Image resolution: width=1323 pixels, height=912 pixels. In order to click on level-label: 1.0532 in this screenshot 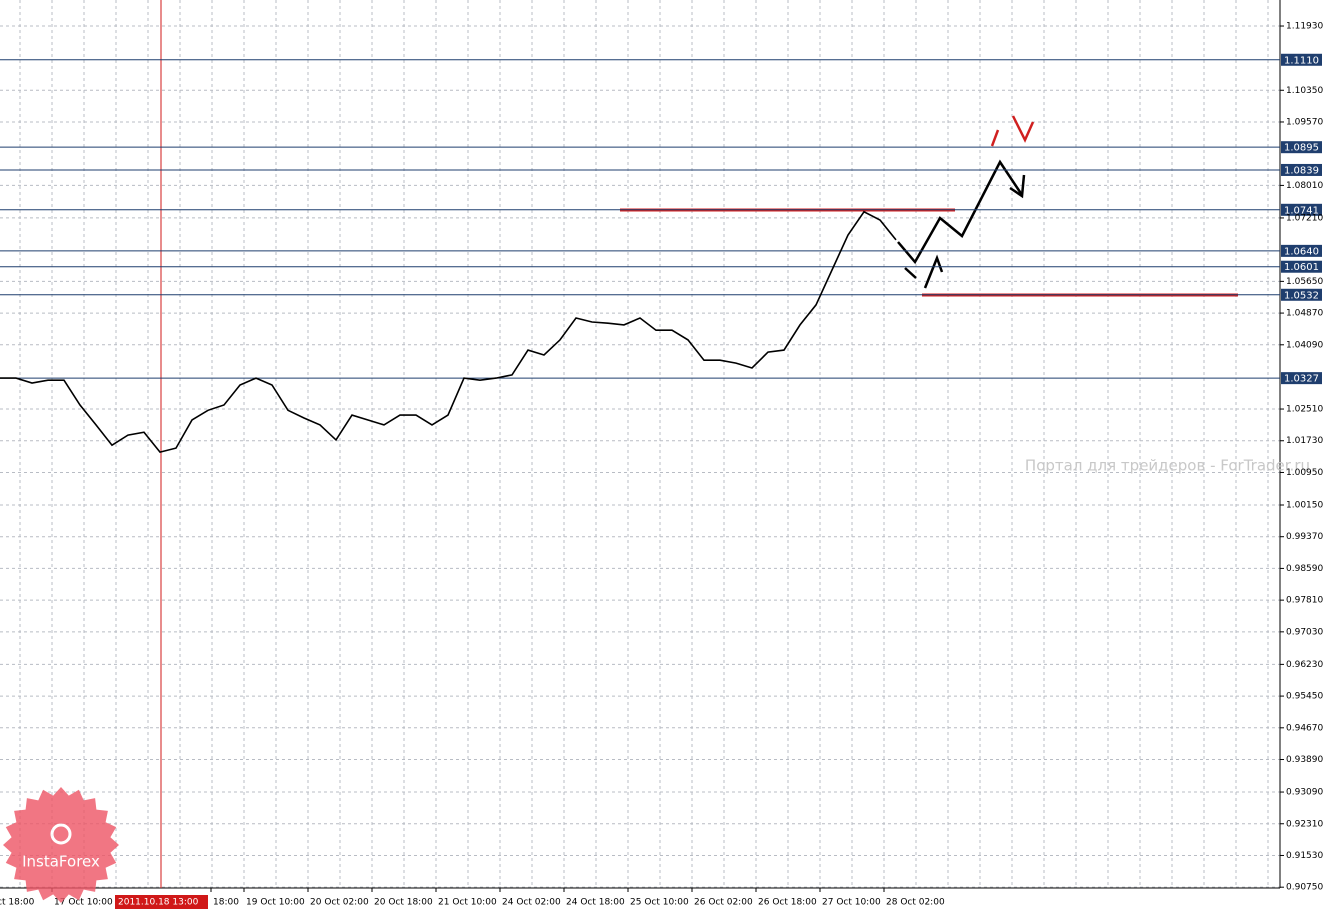, I will do `click(1301, 295)`.